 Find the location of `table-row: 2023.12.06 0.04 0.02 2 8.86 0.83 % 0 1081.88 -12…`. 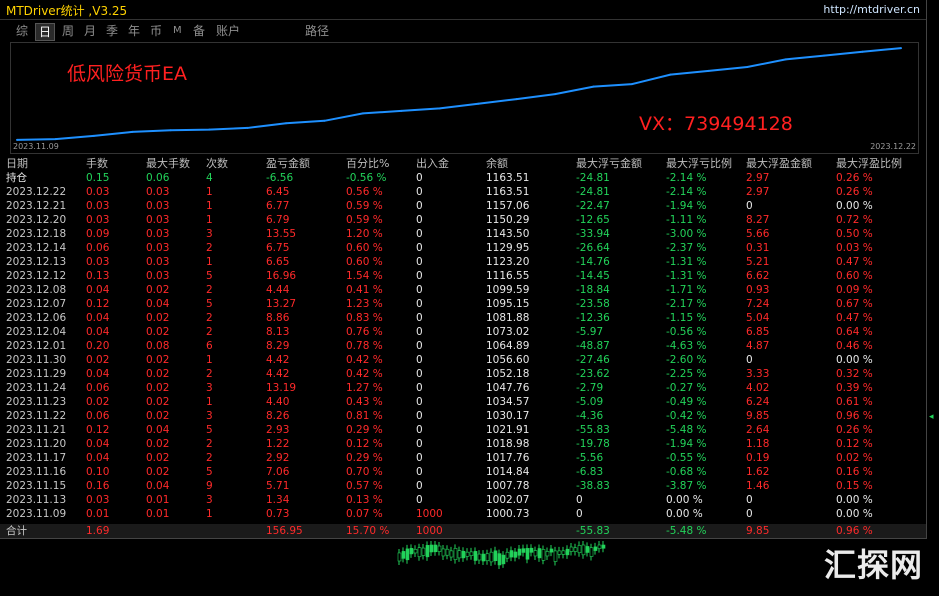

table-row: 2023.12.06 0.04 0.02 2 8.86 0.83 % 0 1081.88 -12… is located at coordinates (463, 318).